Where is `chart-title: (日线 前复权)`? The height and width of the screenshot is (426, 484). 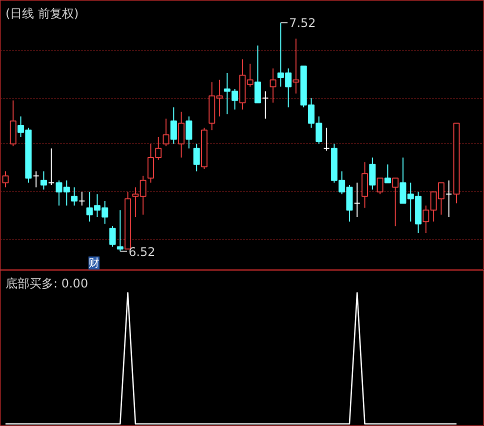
chart-title: (日线 前复权) is located at coordinates (42, 13).